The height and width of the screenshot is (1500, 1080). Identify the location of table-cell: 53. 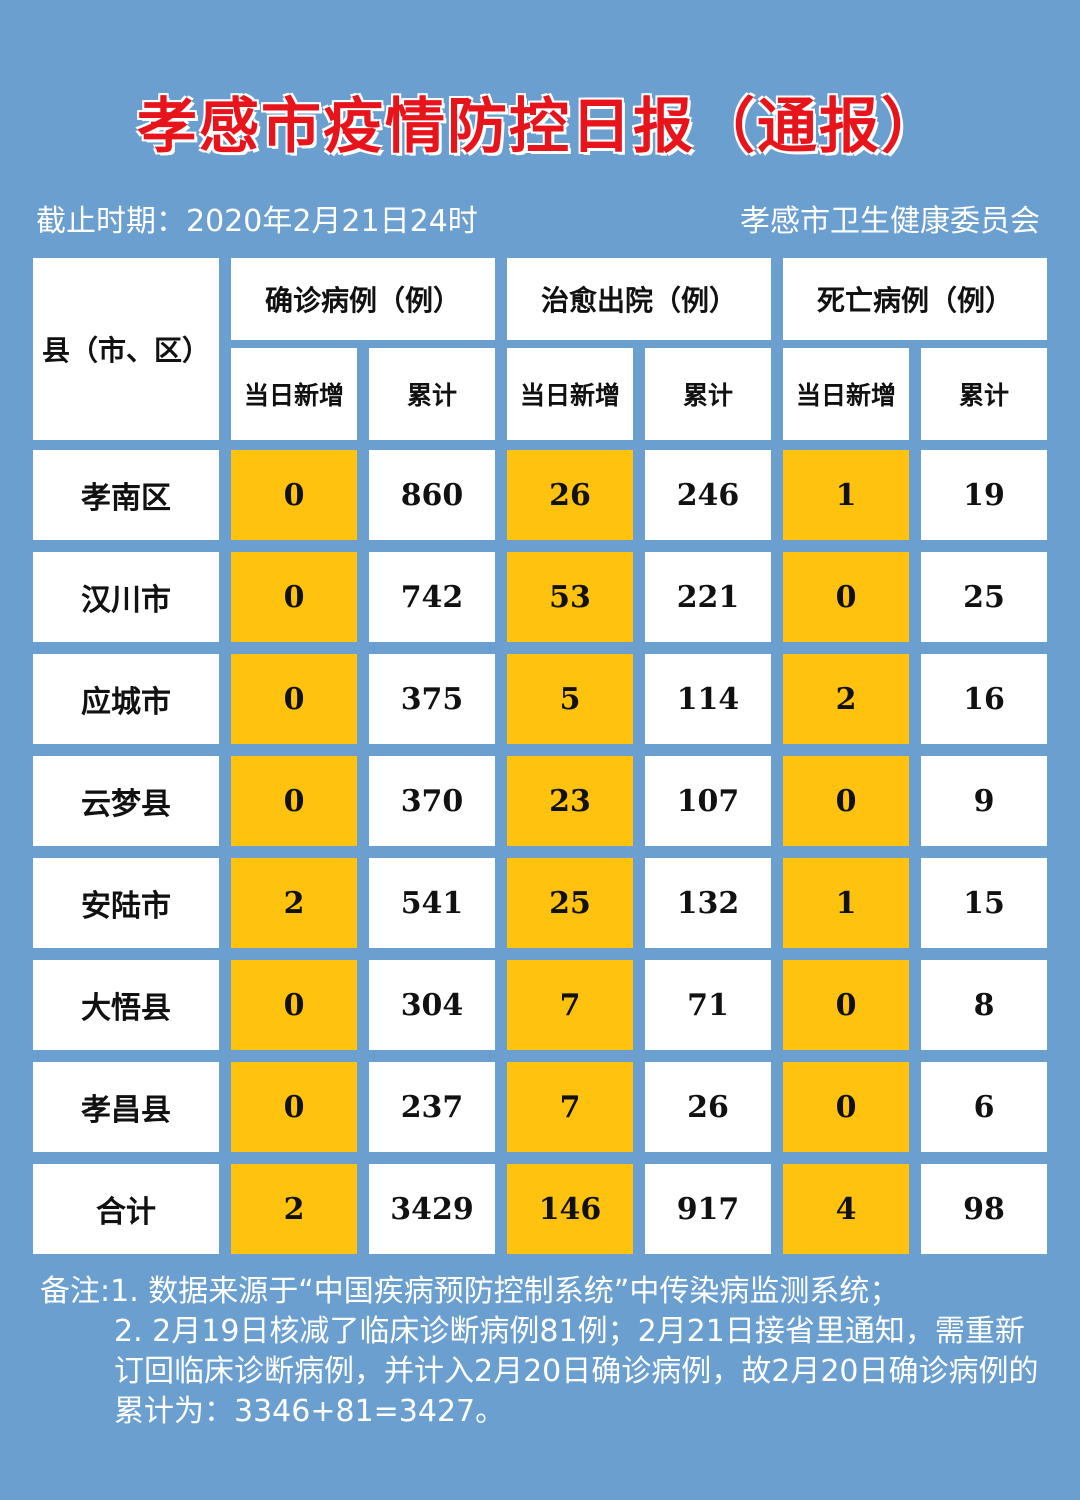
(570, 597).